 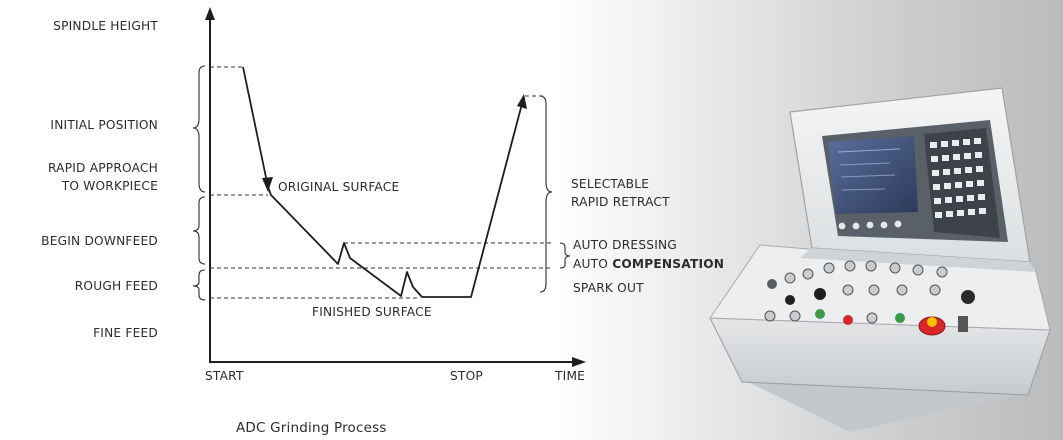 I want to click on y-axis-arrow, so click(x=210, y=13).